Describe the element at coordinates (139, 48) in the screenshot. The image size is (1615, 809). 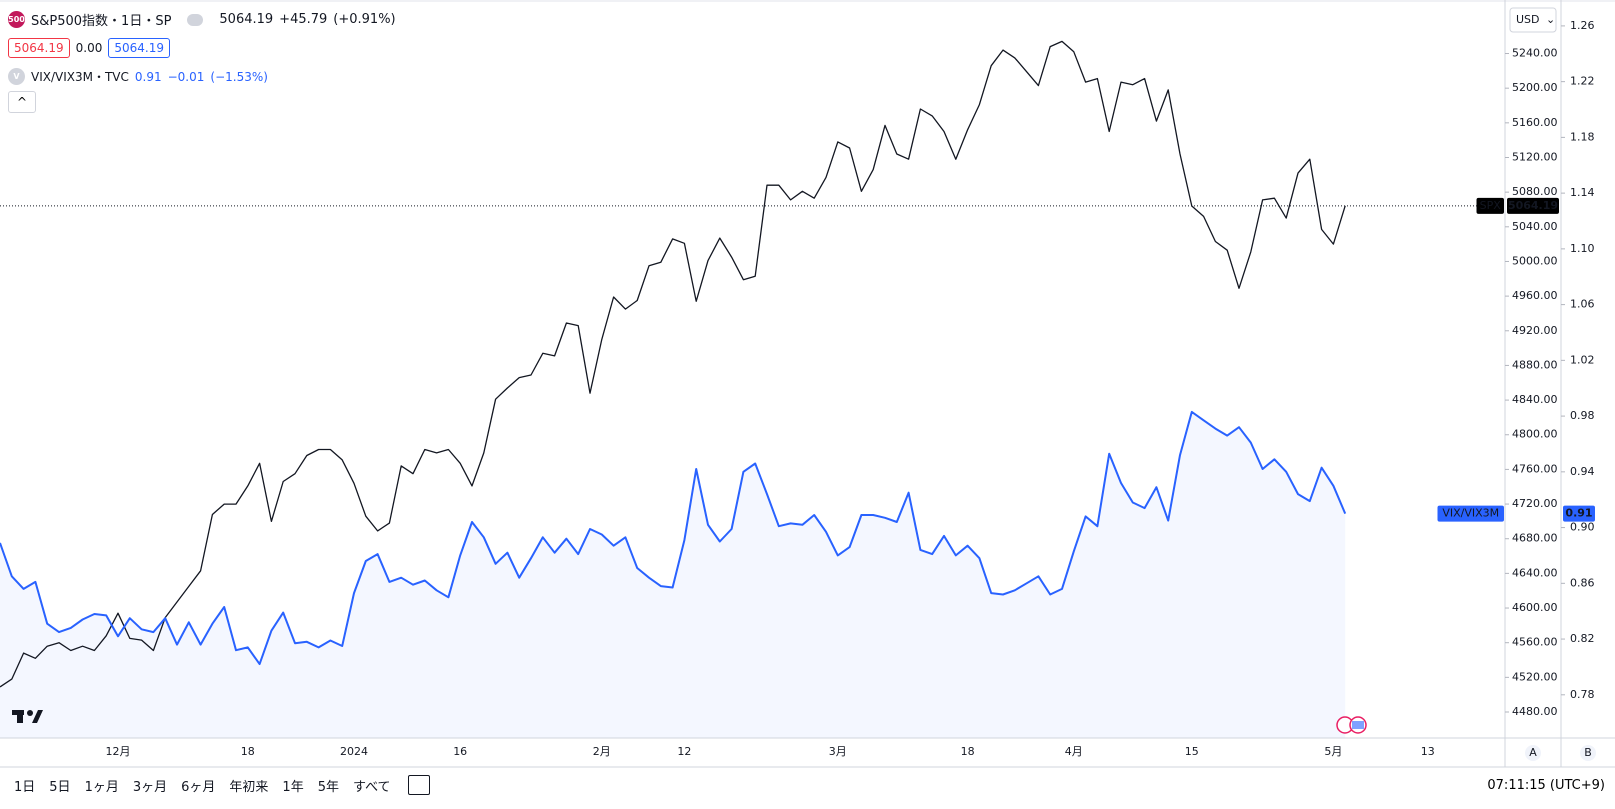
I see `ask-box: 5064.19` at that location.